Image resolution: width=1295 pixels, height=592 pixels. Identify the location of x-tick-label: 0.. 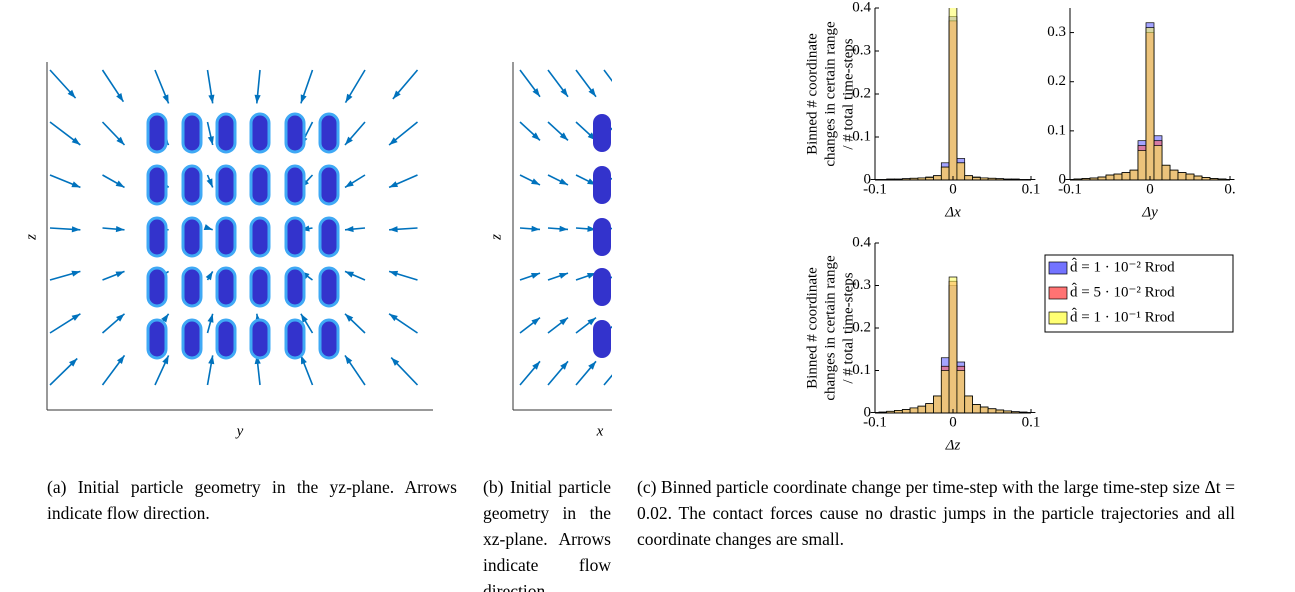
(1229, 189).